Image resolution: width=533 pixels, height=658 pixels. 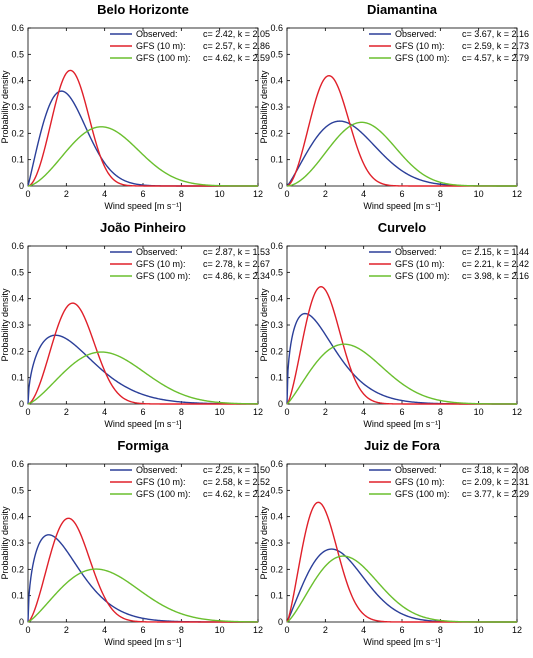 I want to click on legend-entry-params: c= 2.25, k = 1.50, so click(x=236, y=470).